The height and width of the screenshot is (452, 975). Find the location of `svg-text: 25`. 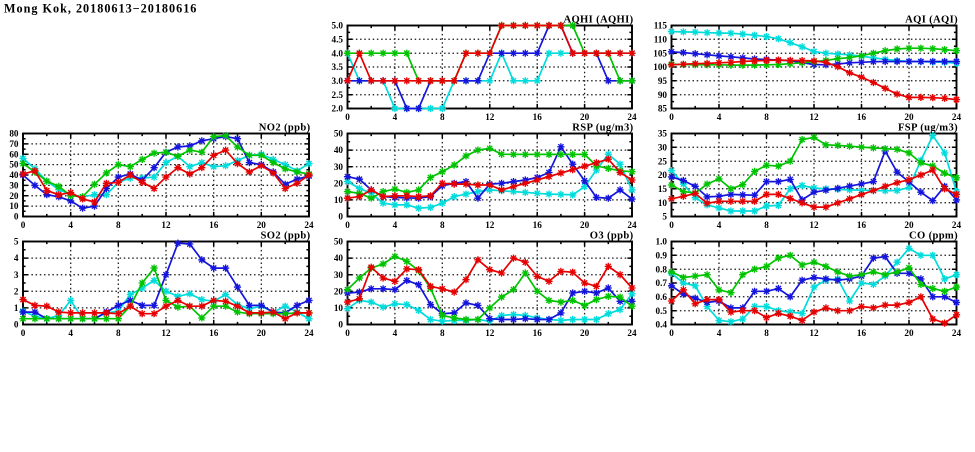

svg-text: 25 is located at coordinates (663, 161).